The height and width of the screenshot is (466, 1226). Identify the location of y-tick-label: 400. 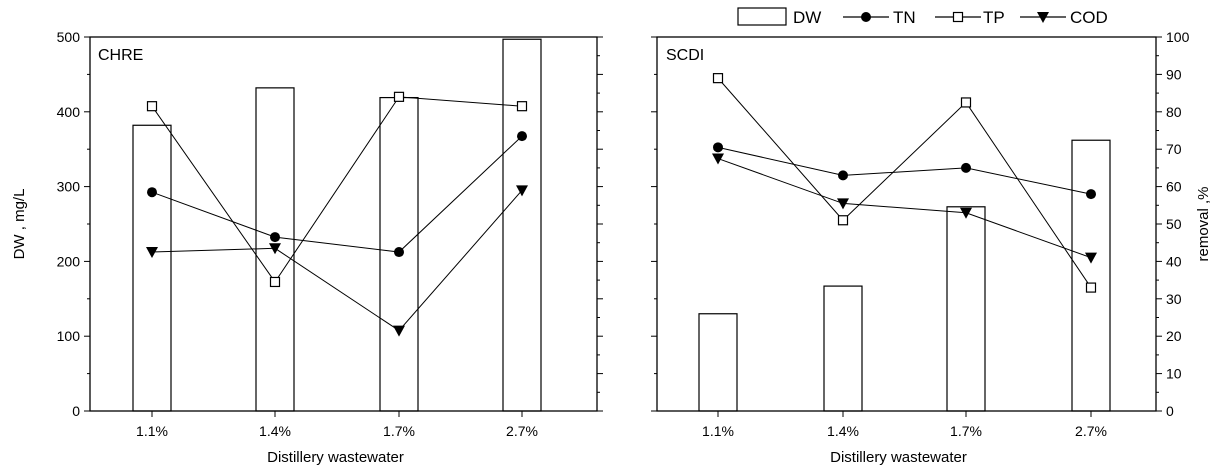
(69, 112).